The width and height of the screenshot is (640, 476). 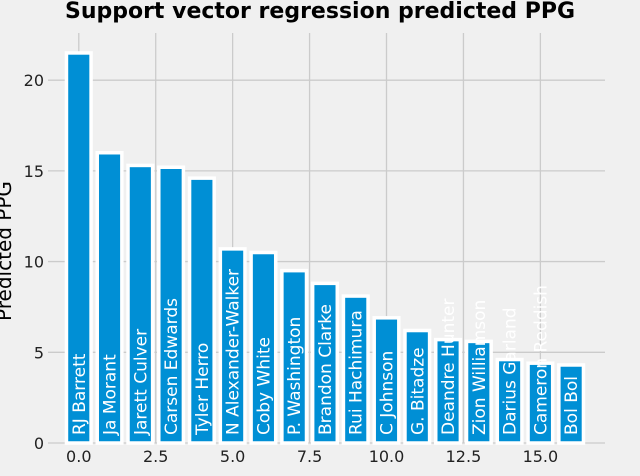 I want to click on y-tick-label: 0, so click(x=39, y=443).